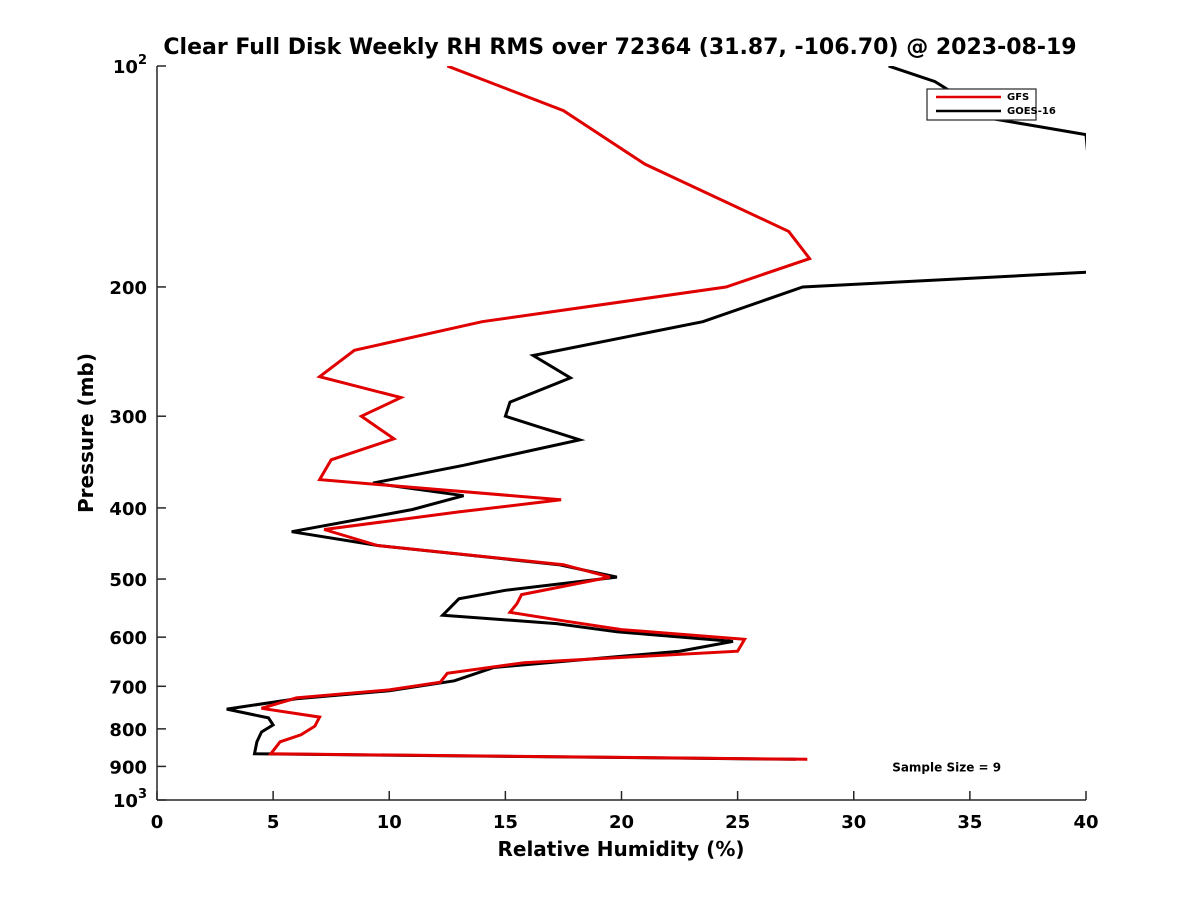  What do you see at coordinates (505, 822) in the screenshot?
I see `x-tick-label: 15` at bounding box center [505, 822].